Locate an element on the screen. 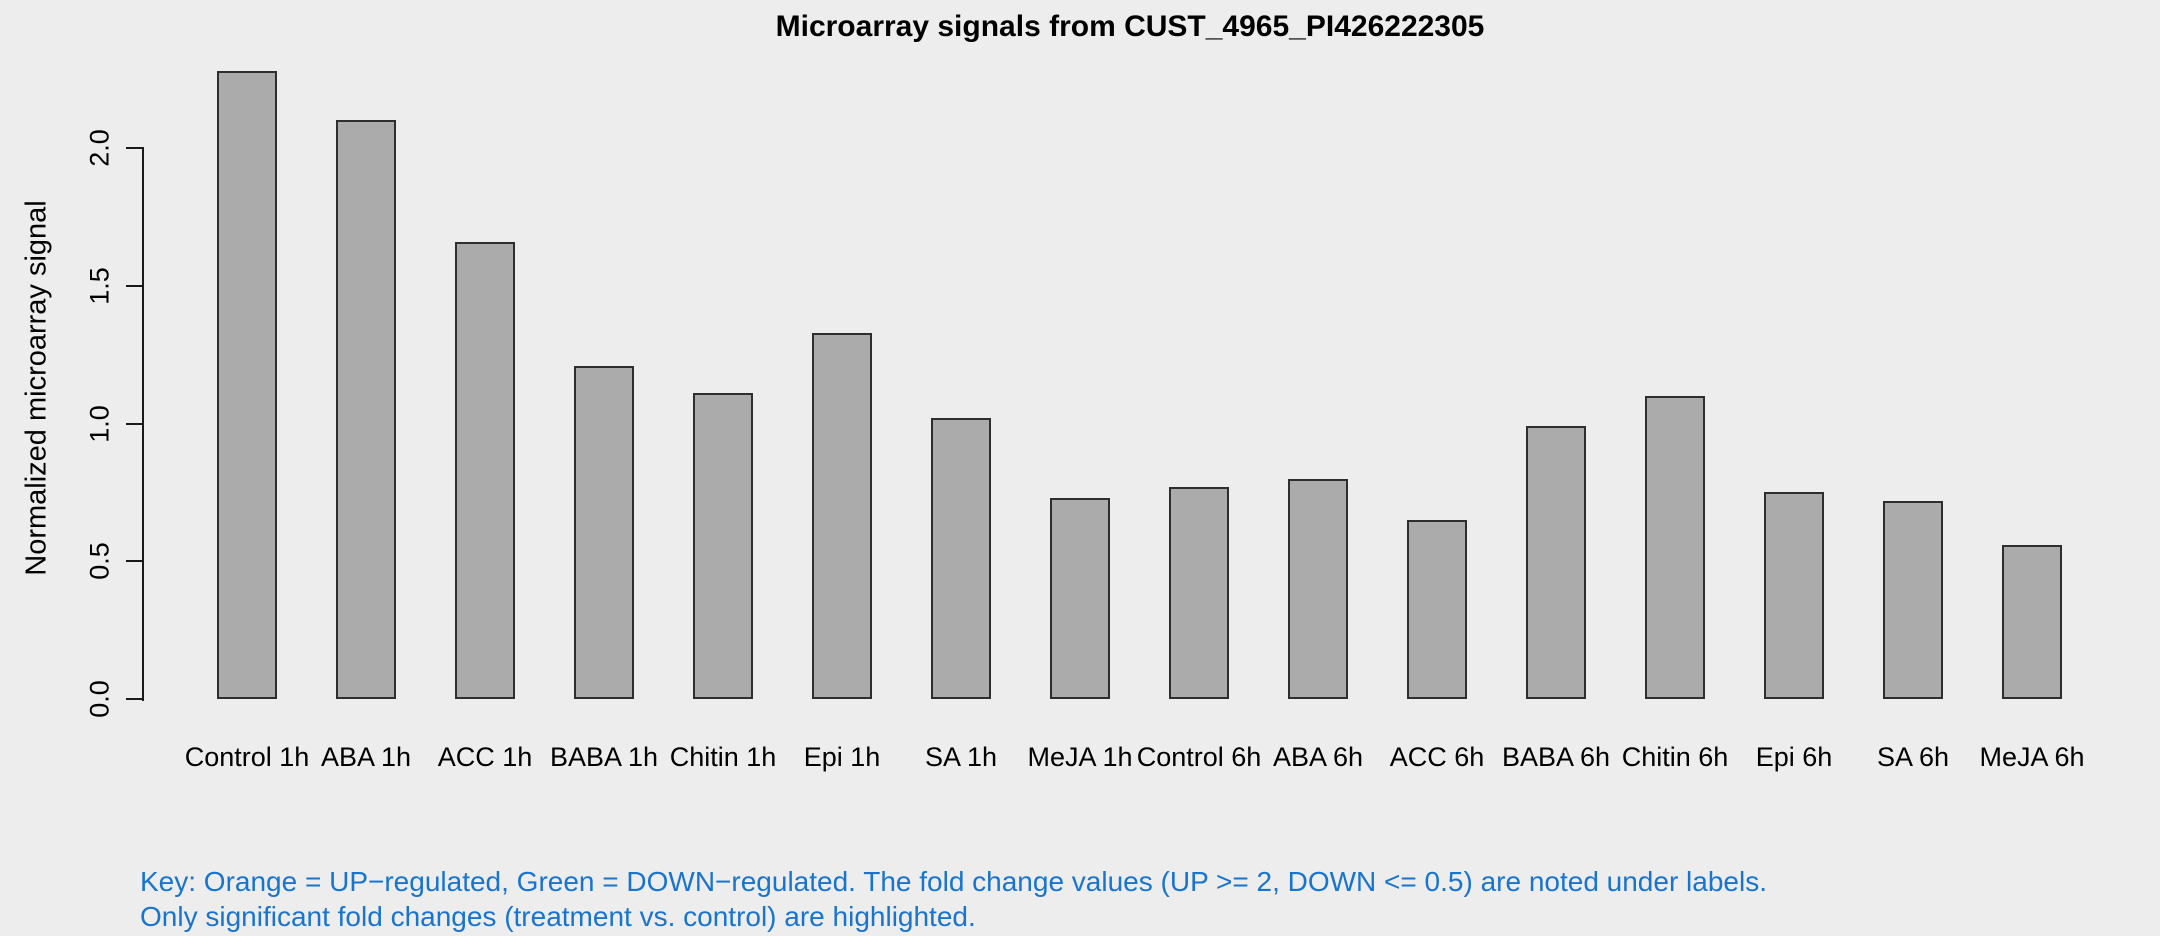 The width and height of the screenshot is (2160, 936). y-tick-label: 1.0 is located at coordinates (99, 423).